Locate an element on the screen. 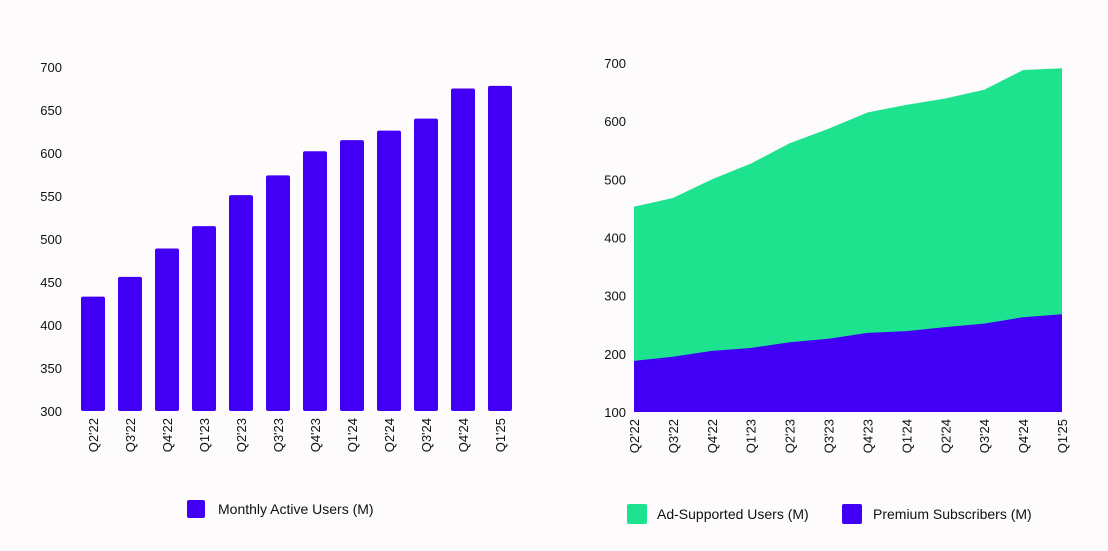 Image resolution: width=1108 pixels, height=551 pixels. y-tick-label: 350 is located at coordinates (51, 368).